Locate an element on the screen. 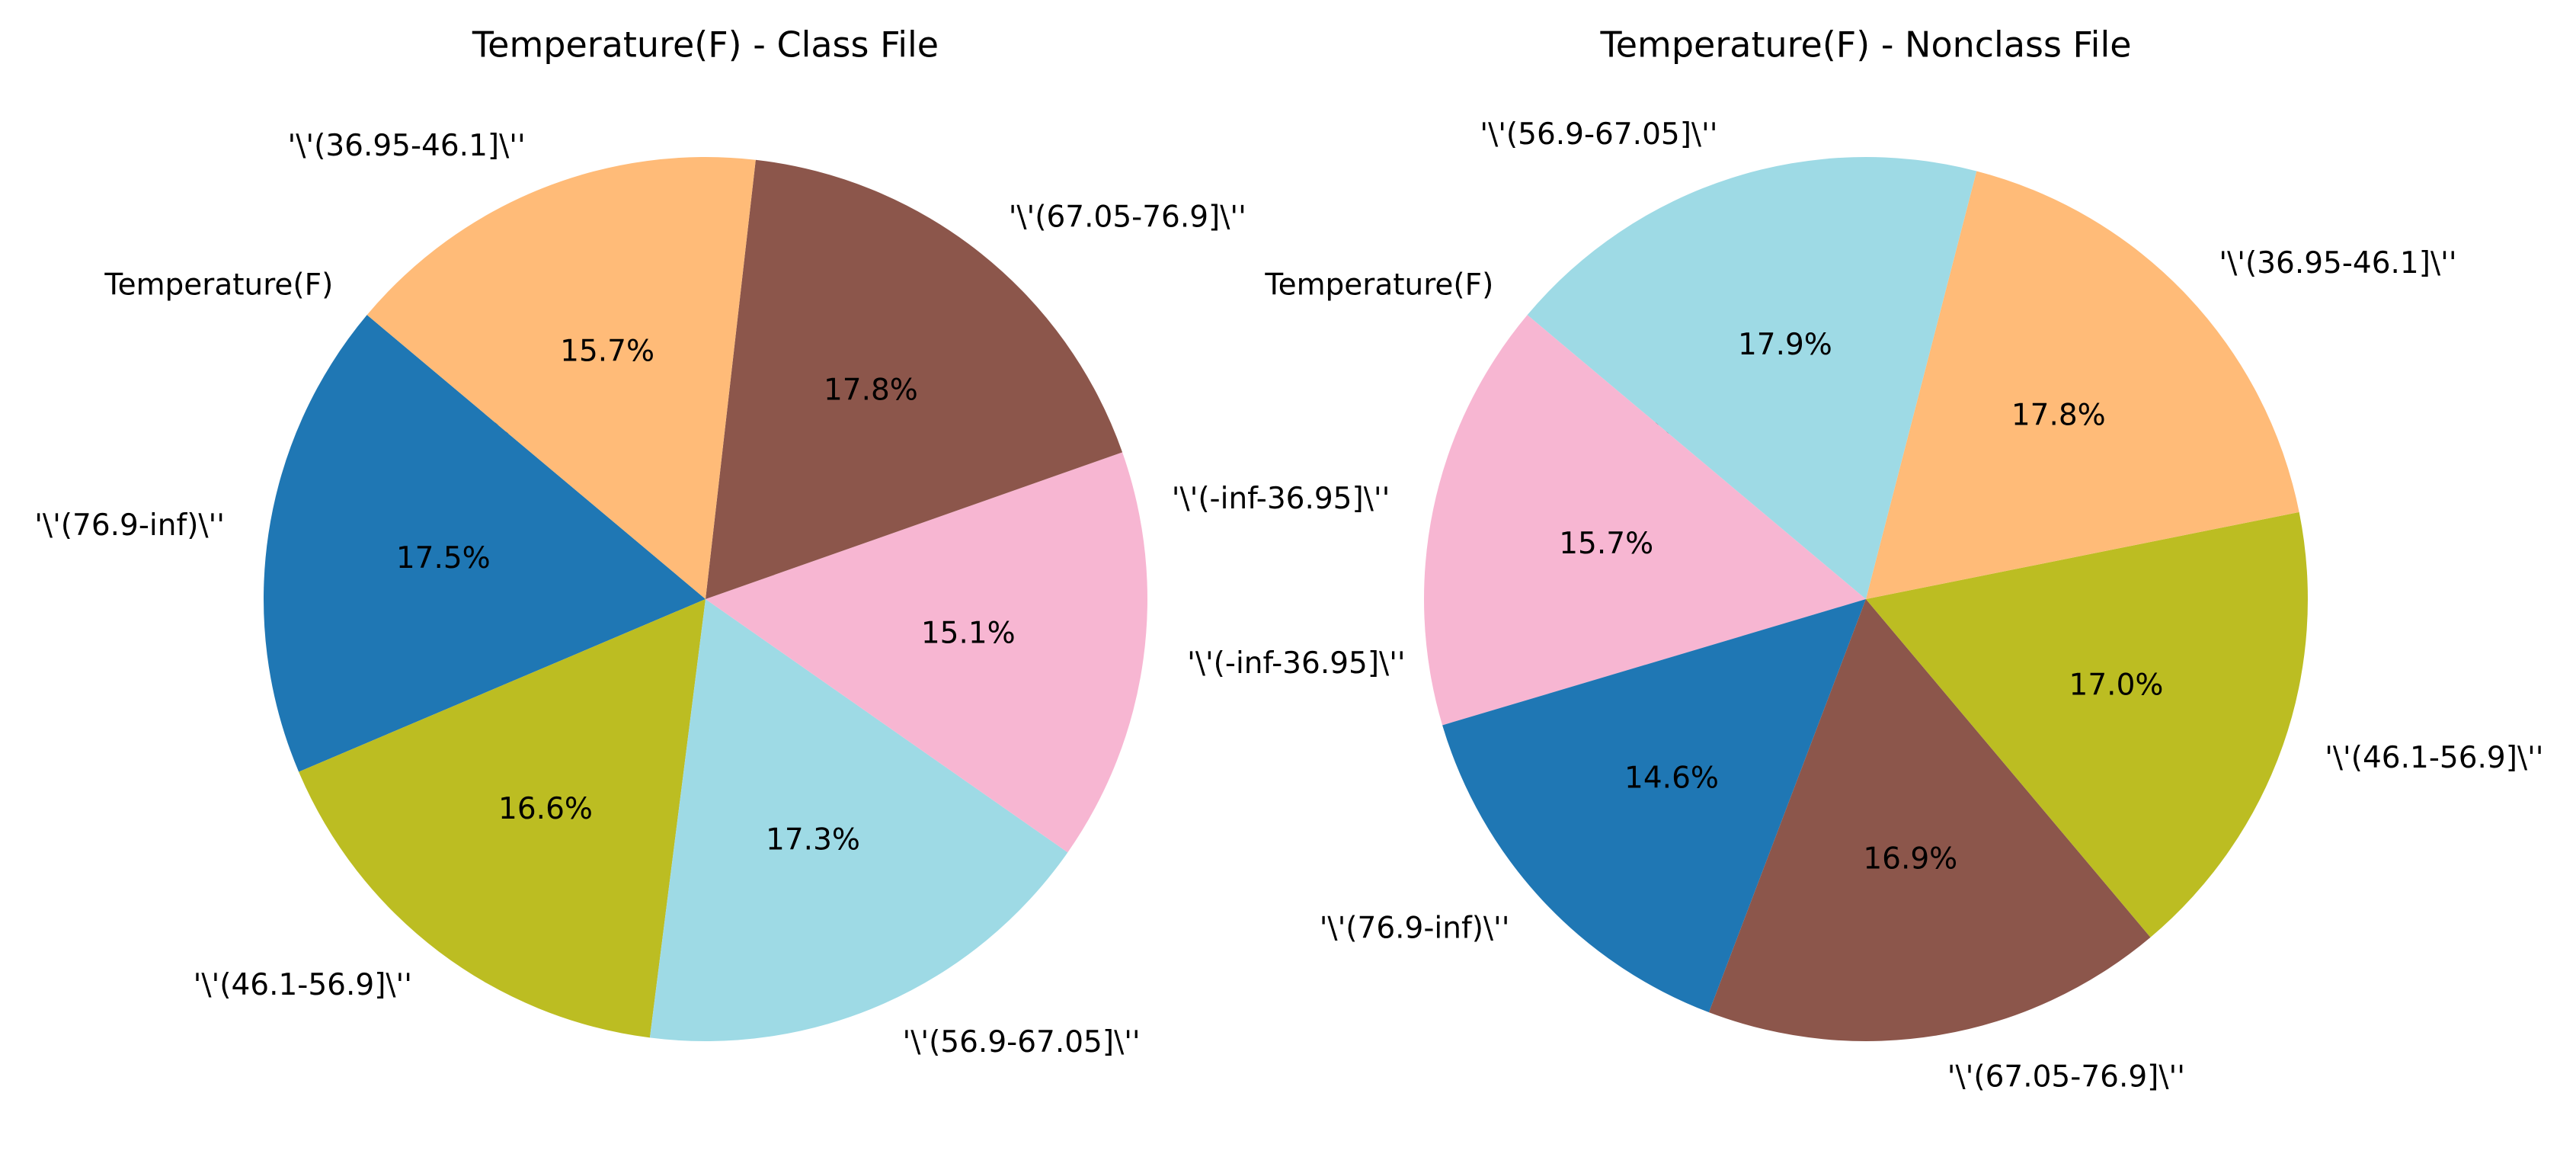 This screenshot has width=2576, height=1154. pct-label-56-9-67-05: 17.3% is located at coordinates (813, 840).